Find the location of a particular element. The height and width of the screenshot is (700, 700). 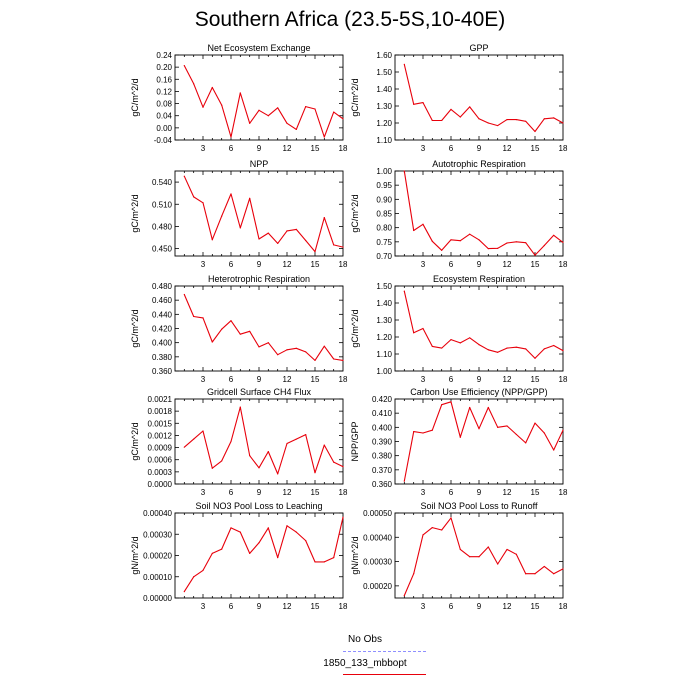

y-tick-label: 0.16 is located at coordinates (164, 79).